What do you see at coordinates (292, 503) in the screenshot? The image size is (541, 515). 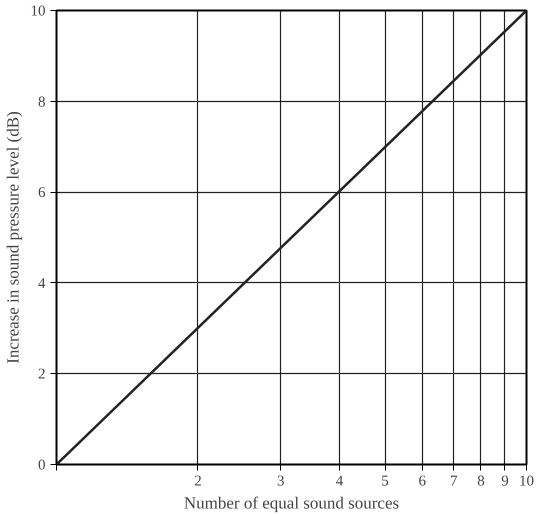 I see `x-axis-title: Number of equal sound sources` at bounding box center [292, 503].